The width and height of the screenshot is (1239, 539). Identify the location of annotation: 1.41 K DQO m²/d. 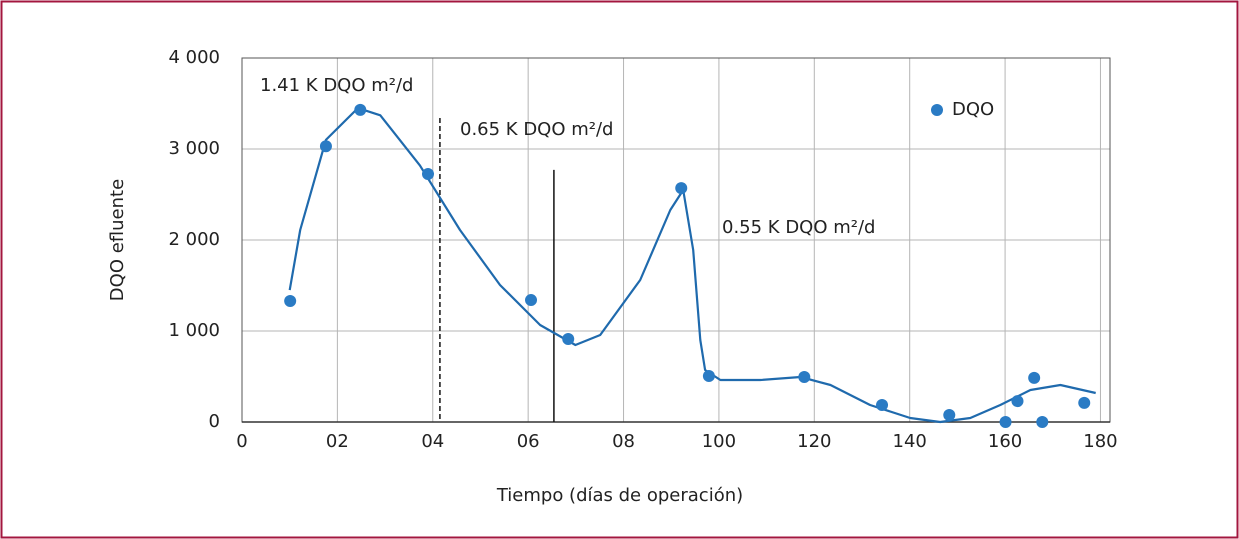
(336, 85).